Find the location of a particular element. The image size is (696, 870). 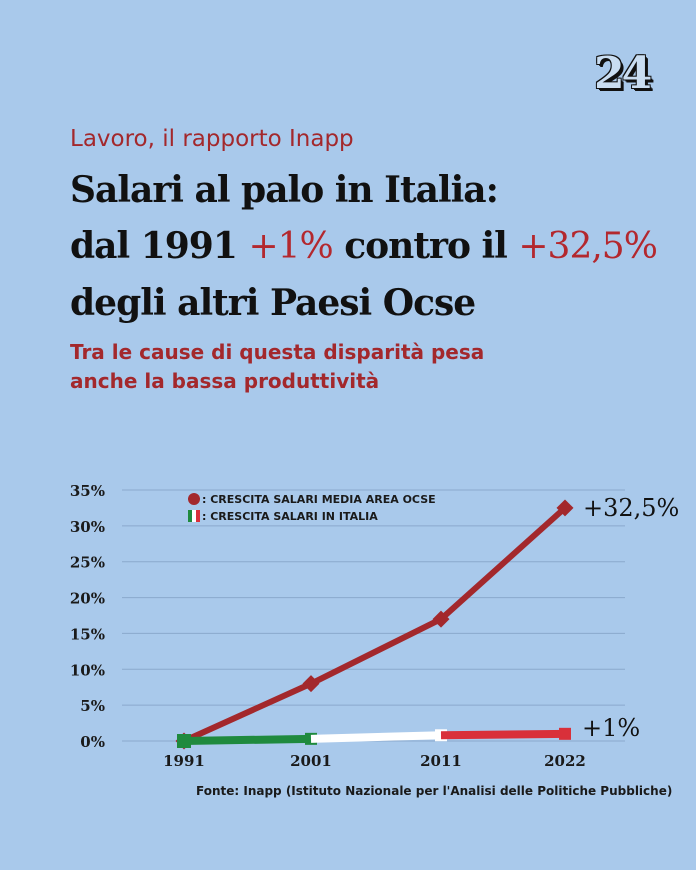

y-tick-label: 20% is located at coordinates (87, 599).